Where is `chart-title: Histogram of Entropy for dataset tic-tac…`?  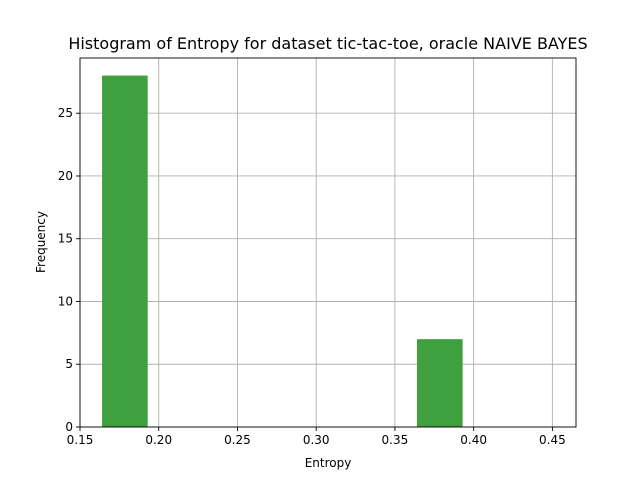
chart-title: Histogram of Entropy for dataset tic-tac… is located at coordinates (327, 43).